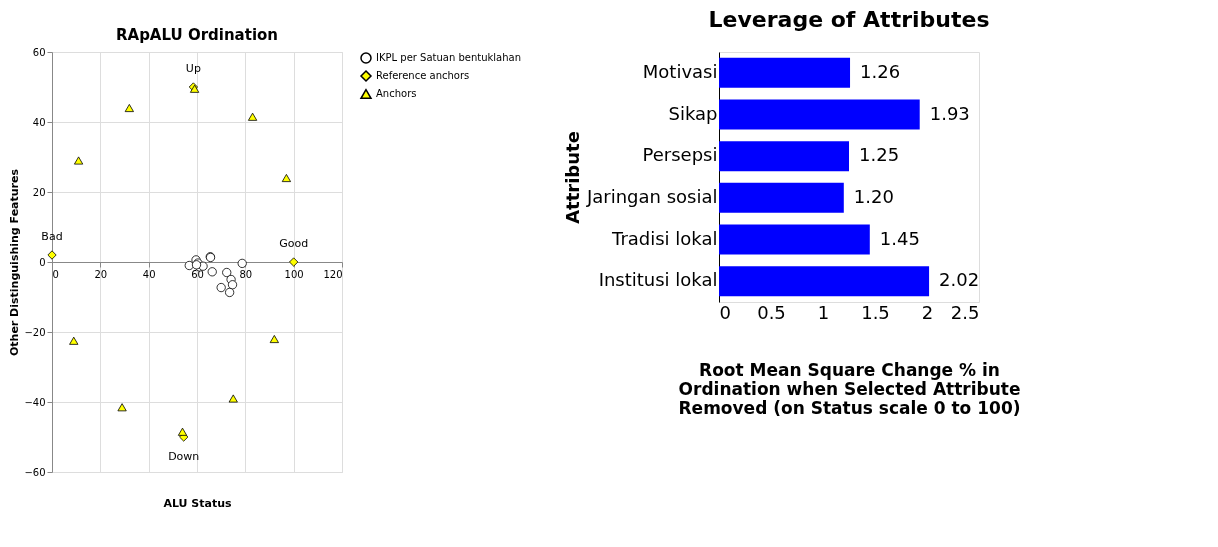 This screenshot has height=547, width=1218. What do you see at coordinates (927, 312) in the screenshot?
I see `x-tick-label: 2` at bounding box center [927, 312].